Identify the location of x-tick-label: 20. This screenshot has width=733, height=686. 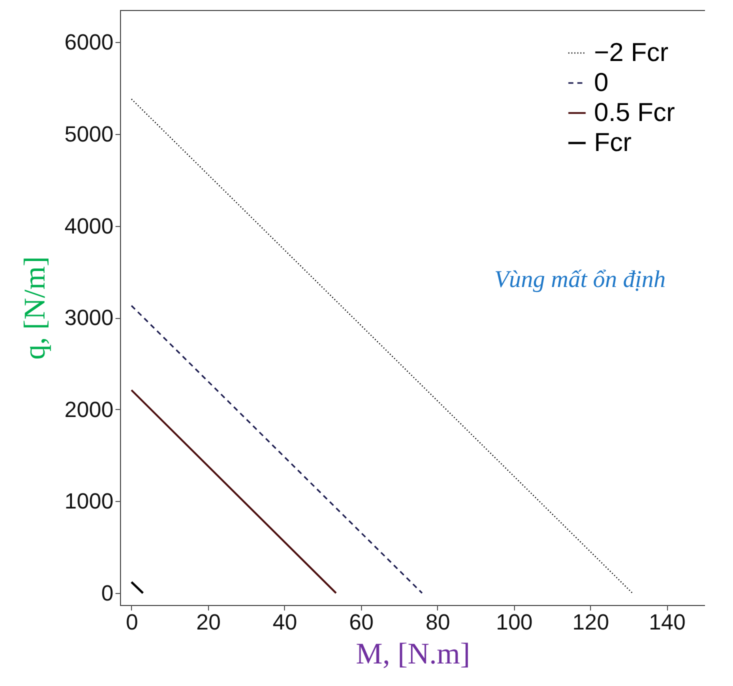
(208, 622).